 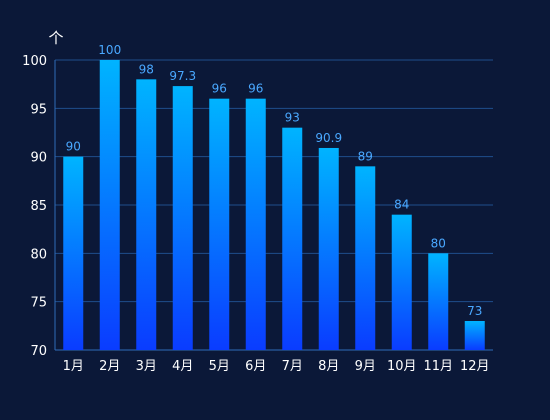 I want to click on x-tick-label: 5月, so click(x=219, y=366).